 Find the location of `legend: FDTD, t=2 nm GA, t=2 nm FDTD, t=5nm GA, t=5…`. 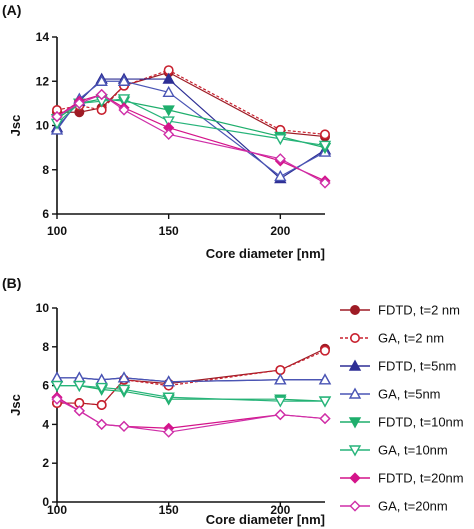

legend: FDTD, t=2 nm GA, t=2 nm FDTD, t=5nm GA, t=5… is located at coordinates (402, 408).